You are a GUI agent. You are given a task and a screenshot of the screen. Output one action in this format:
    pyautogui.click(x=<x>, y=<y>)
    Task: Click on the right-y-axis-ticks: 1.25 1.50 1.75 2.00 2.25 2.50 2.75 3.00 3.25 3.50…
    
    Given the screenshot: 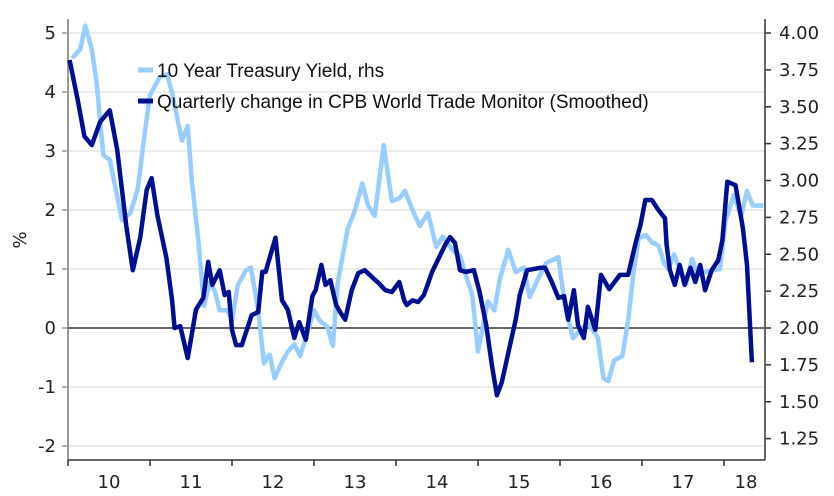 What is the action you would take?
    pyautogui.click(x=792, y=236)
    